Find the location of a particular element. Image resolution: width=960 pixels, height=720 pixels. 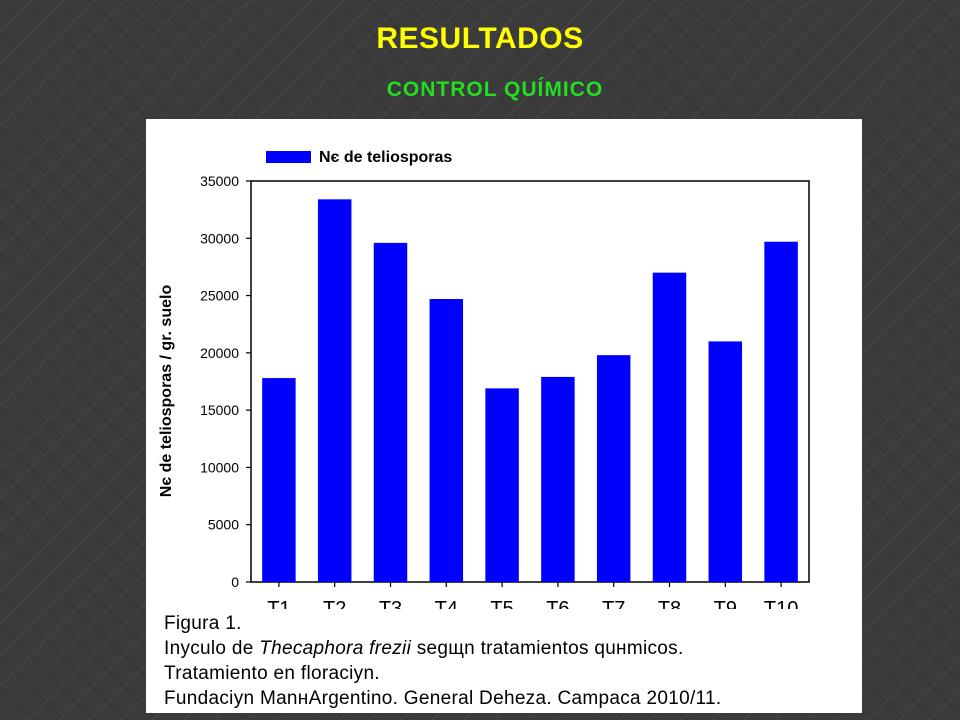

caption-line-1: Figura 1. is located at coordinates (203, 623).